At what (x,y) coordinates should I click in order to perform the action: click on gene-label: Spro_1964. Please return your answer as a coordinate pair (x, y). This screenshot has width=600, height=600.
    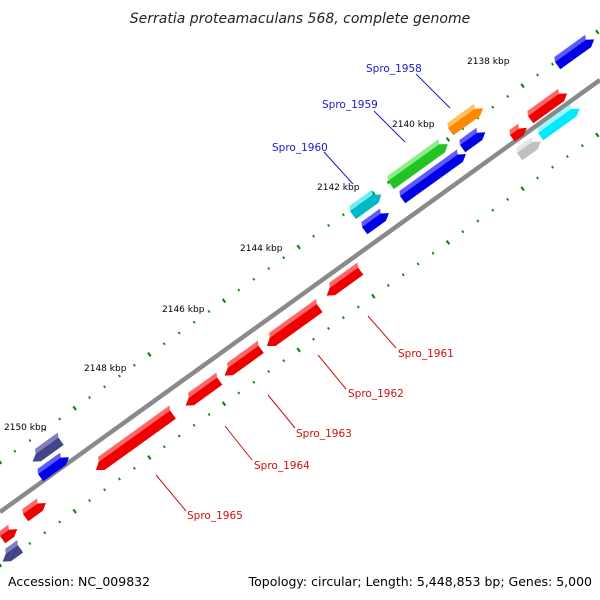
    Looking at the image, I should click on (282, 466).